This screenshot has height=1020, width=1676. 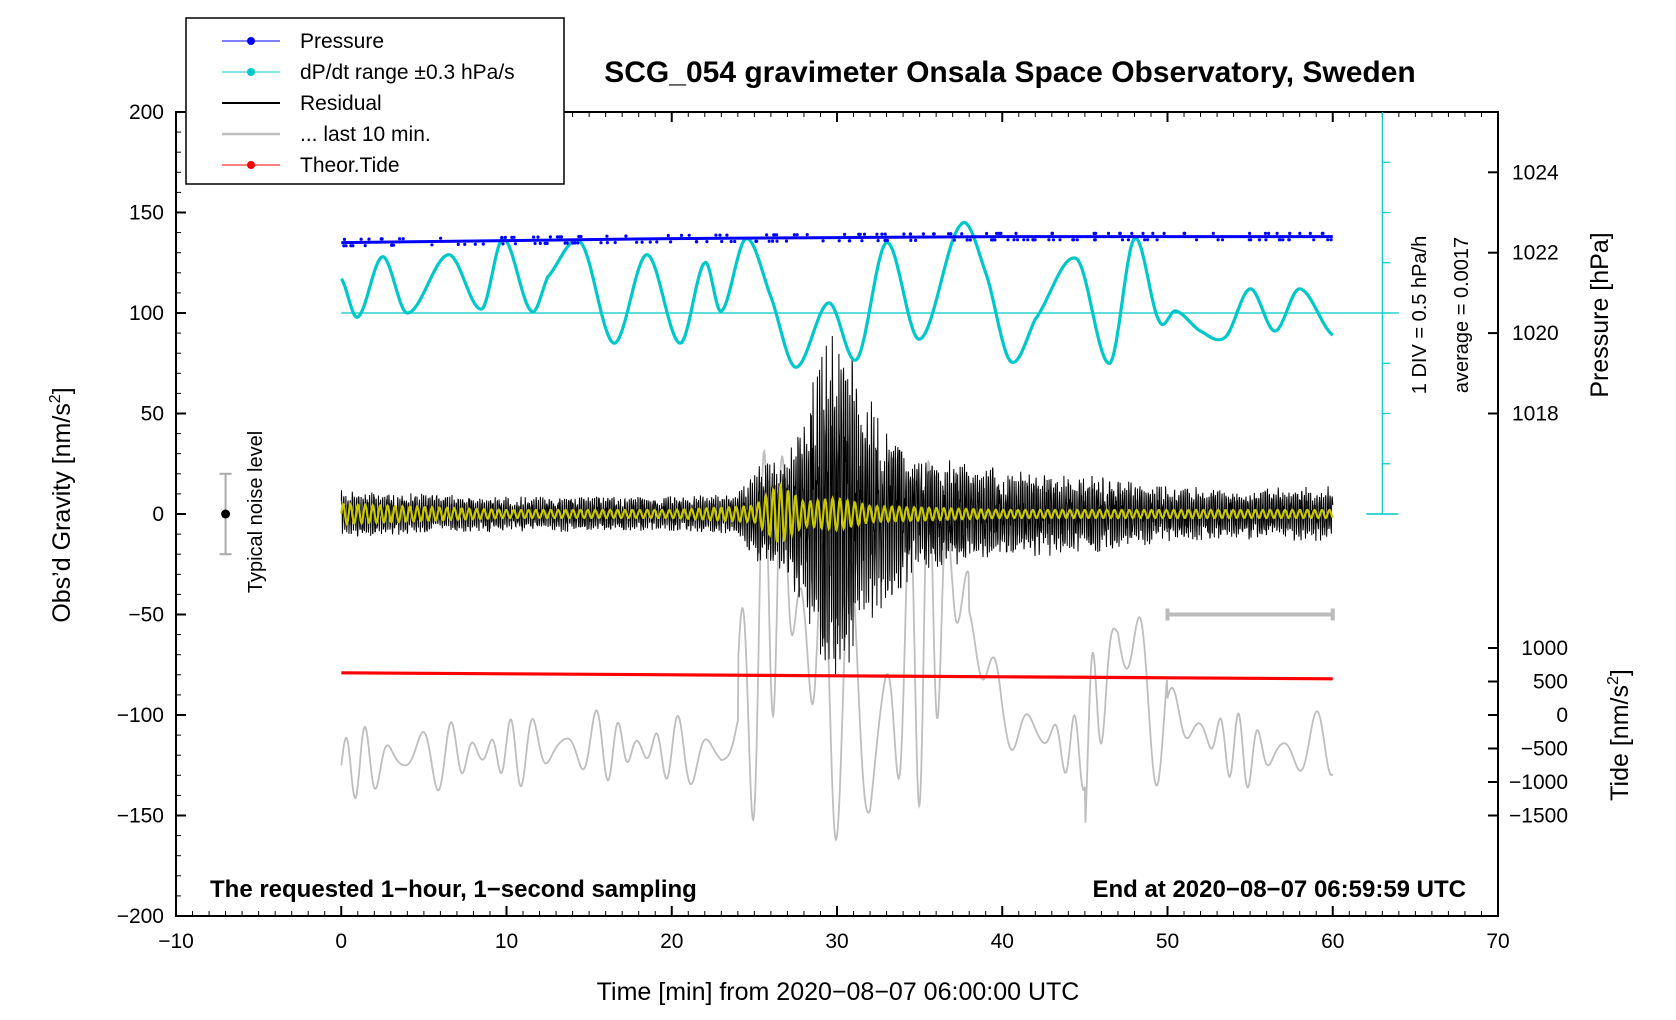 I want to click on legend-label: Pressure, so click(x=342, y=41).